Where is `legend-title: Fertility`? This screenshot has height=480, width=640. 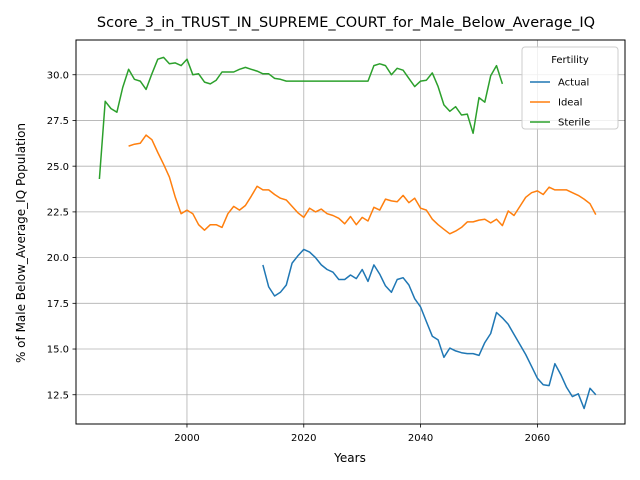
legend-title: Fertility is located at coordinates (570, 60).